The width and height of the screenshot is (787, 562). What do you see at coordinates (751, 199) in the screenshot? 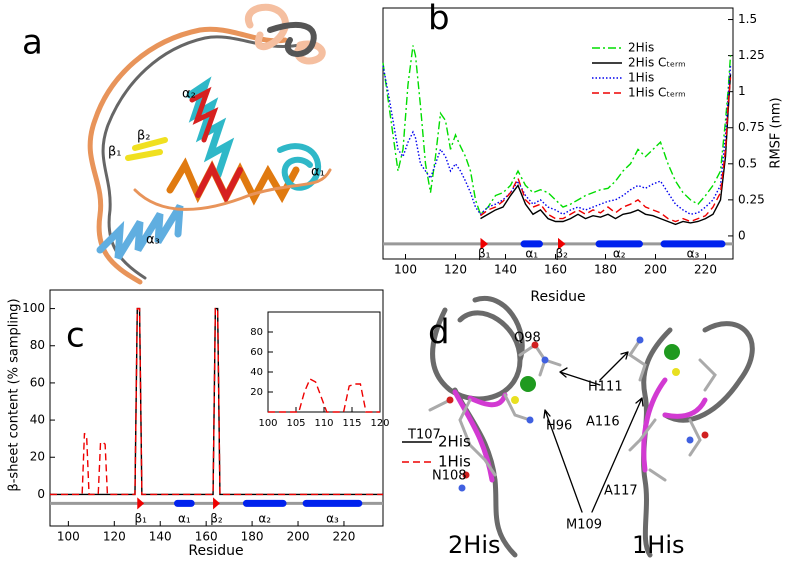
I see `y-tick-label: 0.25` at bounding box center [751, 199].